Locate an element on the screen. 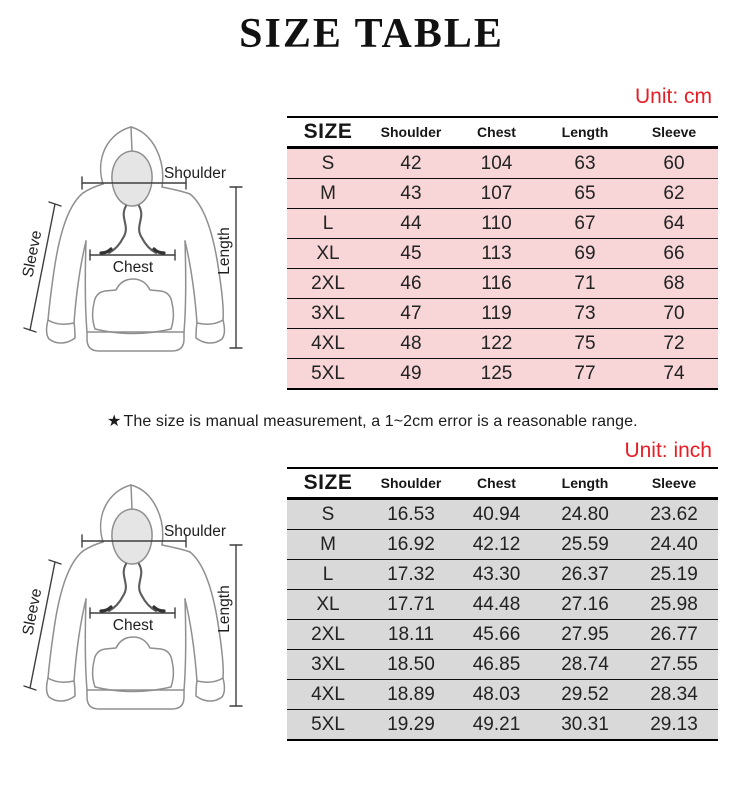 This screenshot has height=800, width=743. table-row: 2XL 46 116 71 68 is located at coordinates (502, 283).